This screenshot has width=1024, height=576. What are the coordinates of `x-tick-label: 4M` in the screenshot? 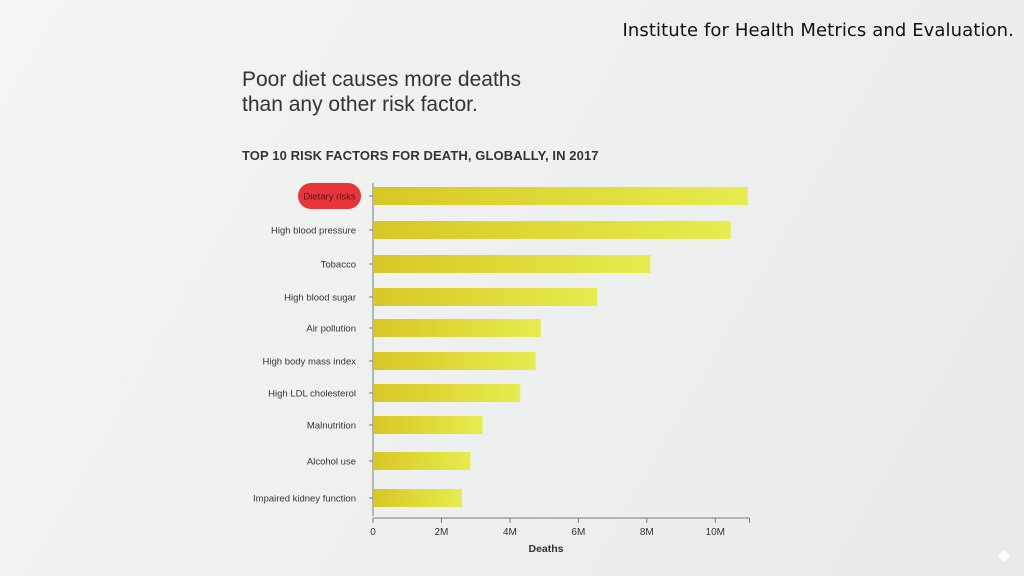 It's located at (510, 532).